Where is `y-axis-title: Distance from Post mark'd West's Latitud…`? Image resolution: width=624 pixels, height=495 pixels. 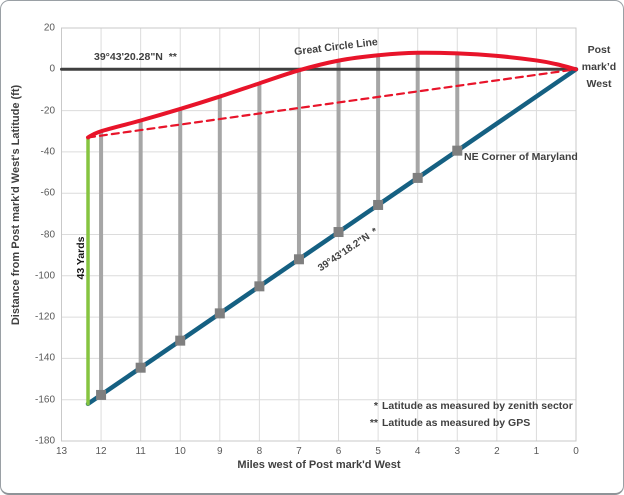
y-axis-title: Distance from Post mark'd West's Latitud… is located at coordinates (16, 205).